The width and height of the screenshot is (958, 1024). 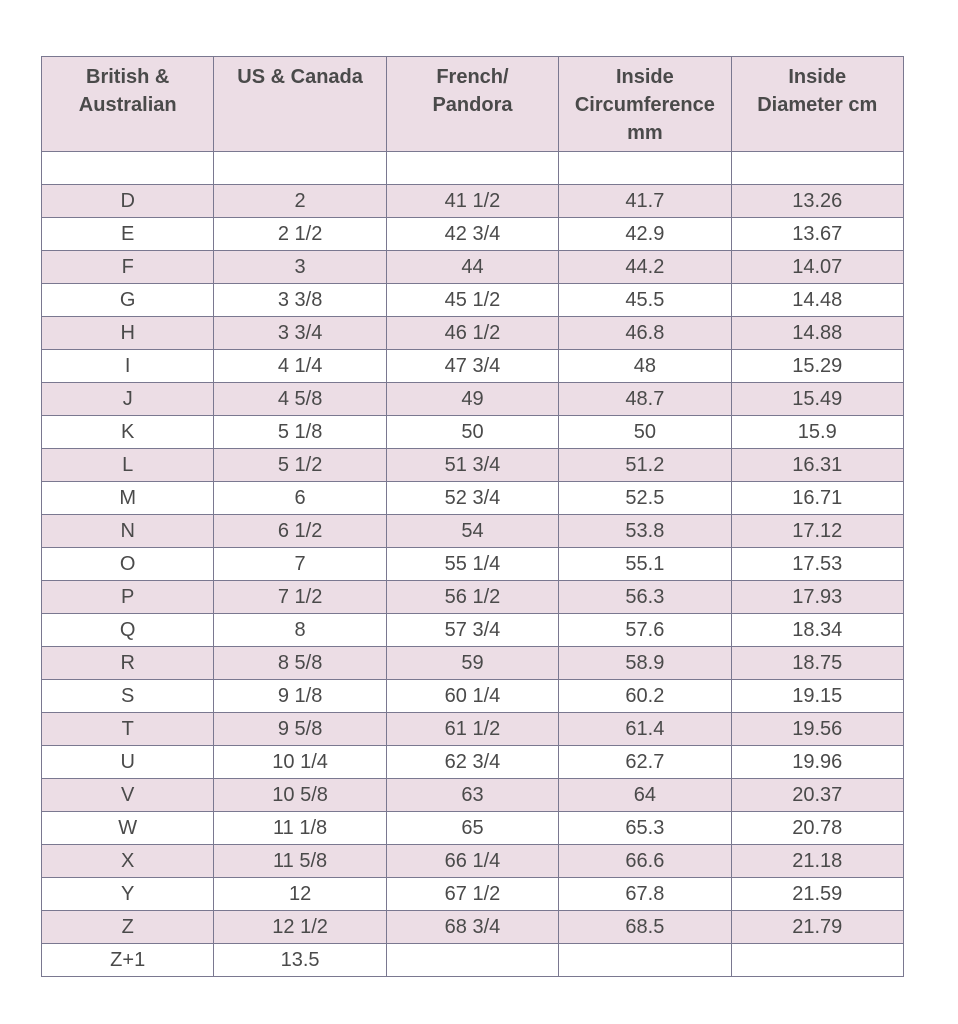 I want to click on table-cell: 7, so click(x=300, y=564).